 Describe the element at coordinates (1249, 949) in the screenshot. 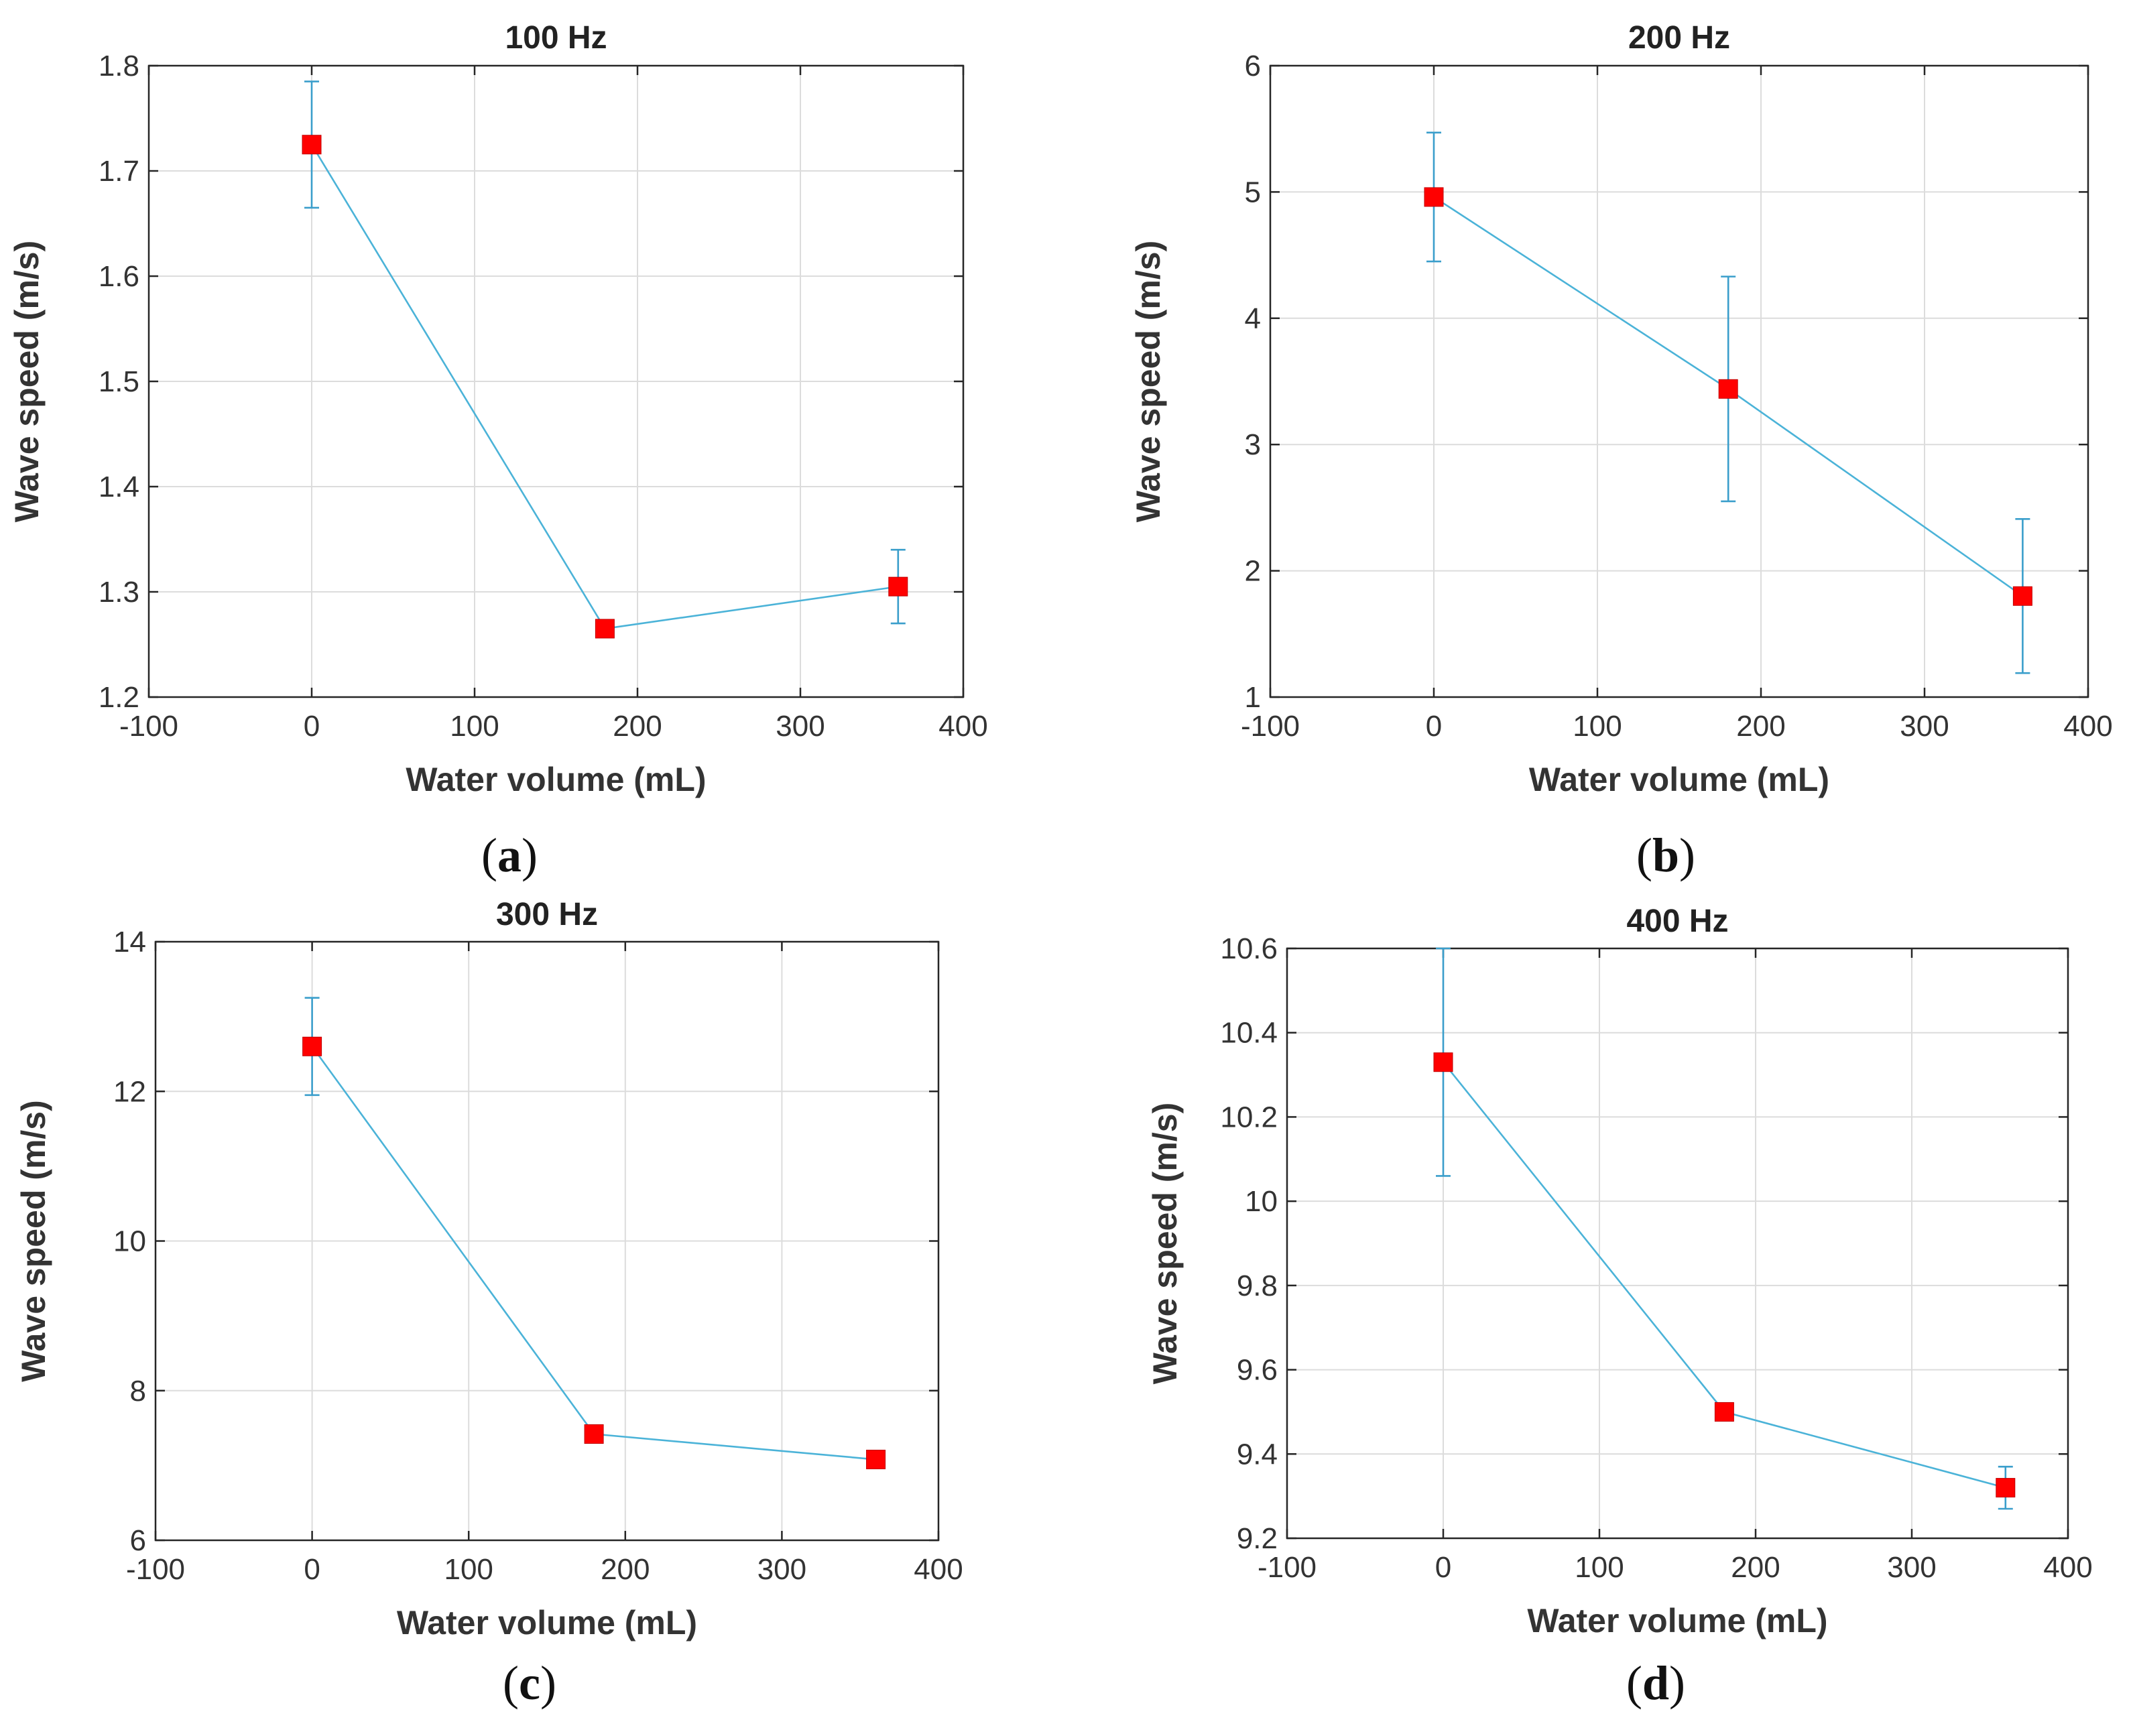

I see `y-tick-label: 10.6` at that location.